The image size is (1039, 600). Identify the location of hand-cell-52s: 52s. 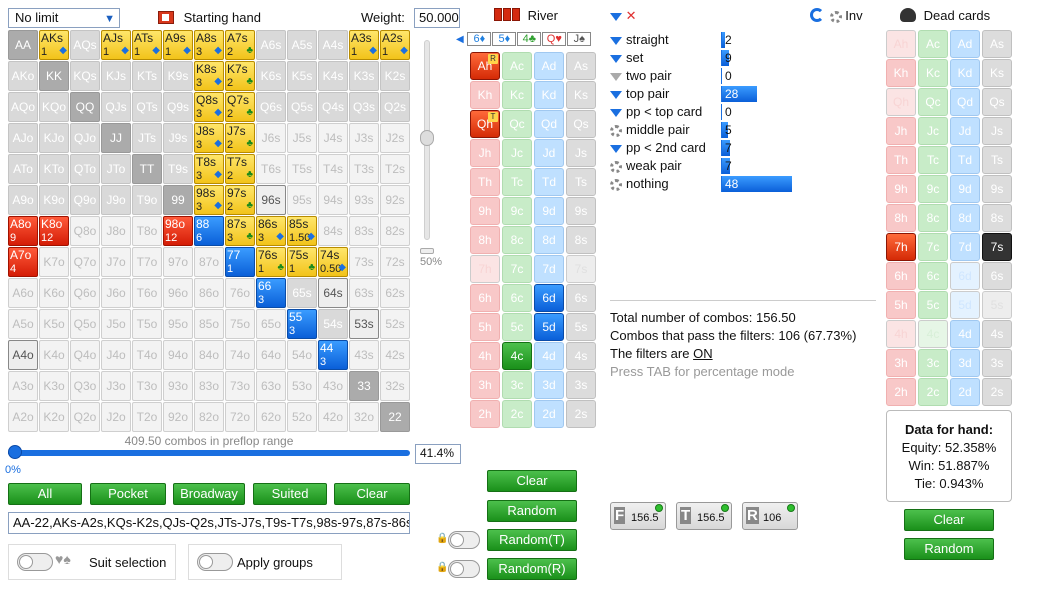
(395, 324).